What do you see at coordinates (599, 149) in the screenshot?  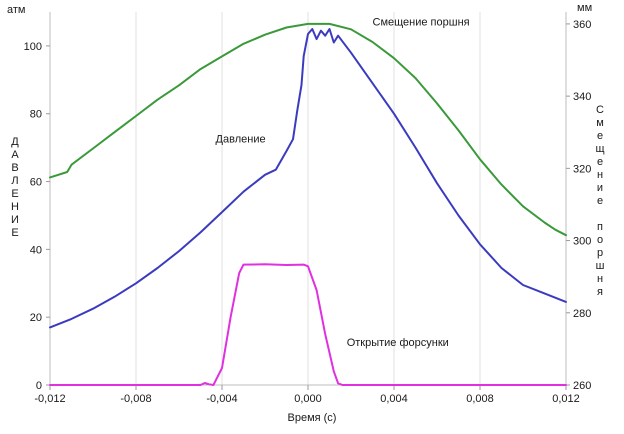 I see `right-axis-label-char: щ` at bounding box center [599, 149].